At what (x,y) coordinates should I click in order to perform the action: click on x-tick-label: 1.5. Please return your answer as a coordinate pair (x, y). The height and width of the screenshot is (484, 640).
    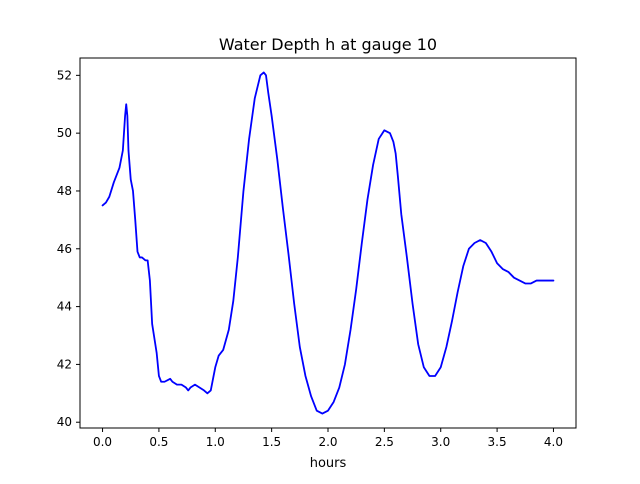
    Looking at the image, I should click on (271, 442).